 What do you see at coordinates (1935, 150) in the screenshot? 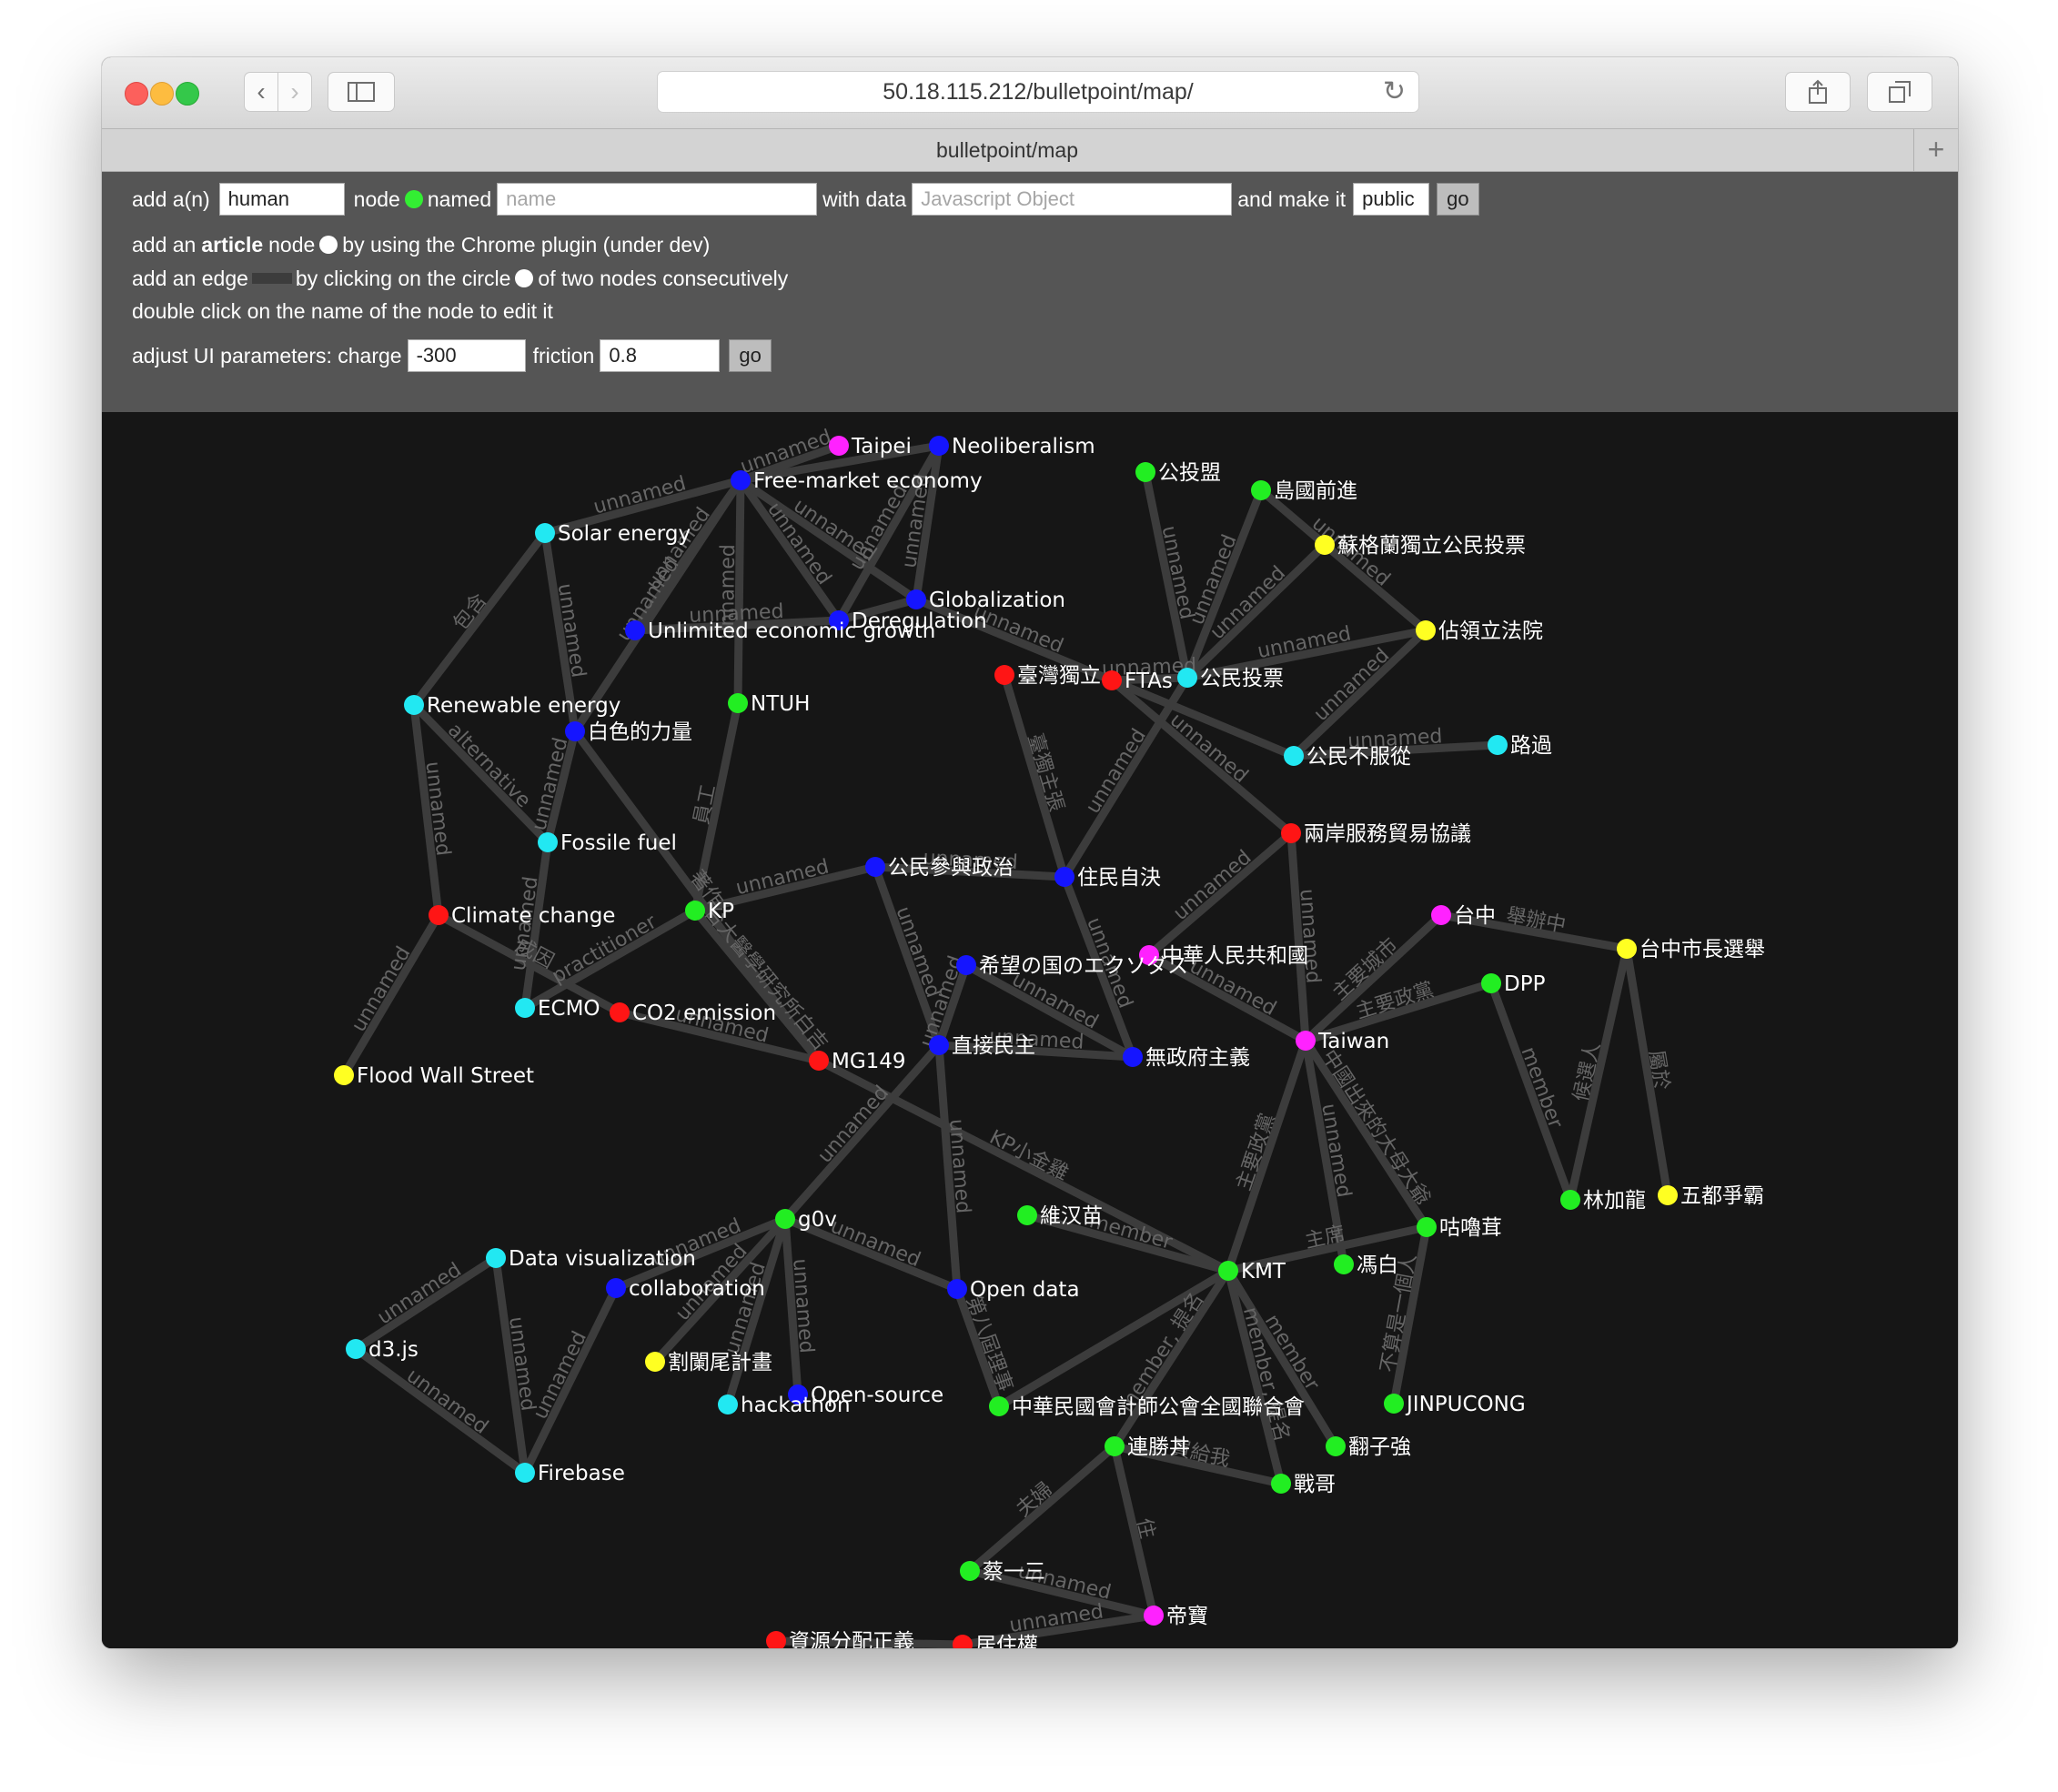
I see `new-tab-button: +` at bounding box center [1935, 150].